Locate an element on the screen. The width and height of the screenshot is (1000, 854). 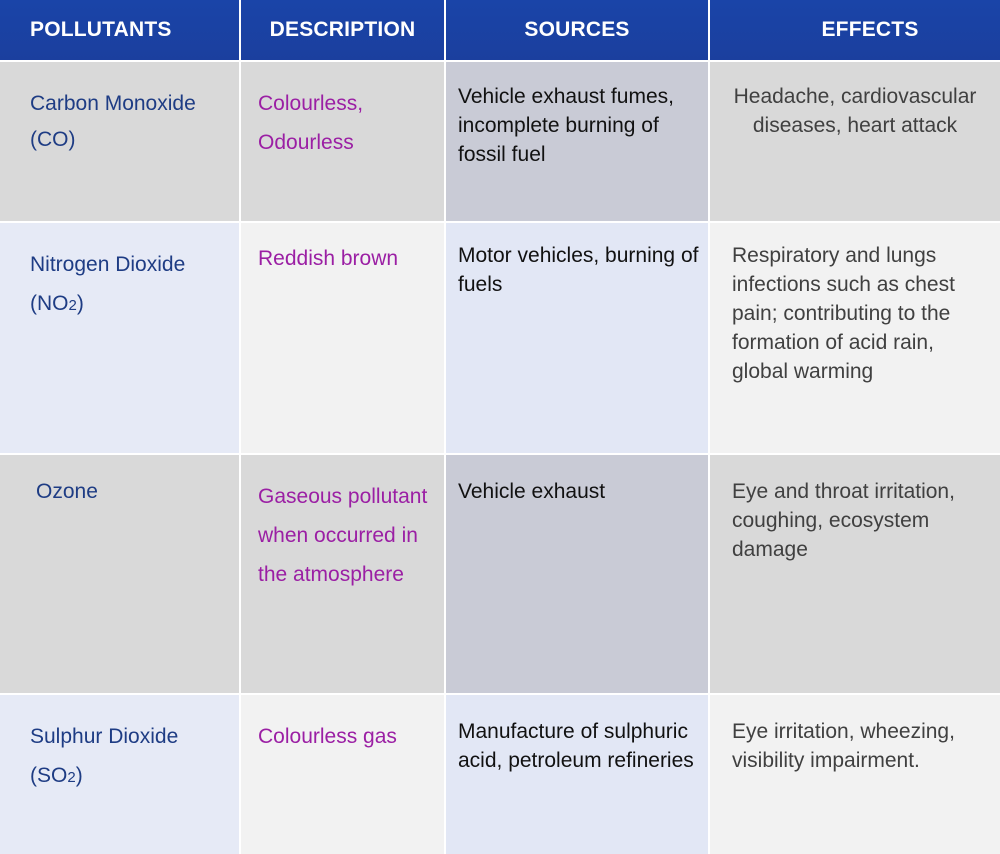
pollutant-name: Nitrogen Dioxide is located at coordinates (108, 264).